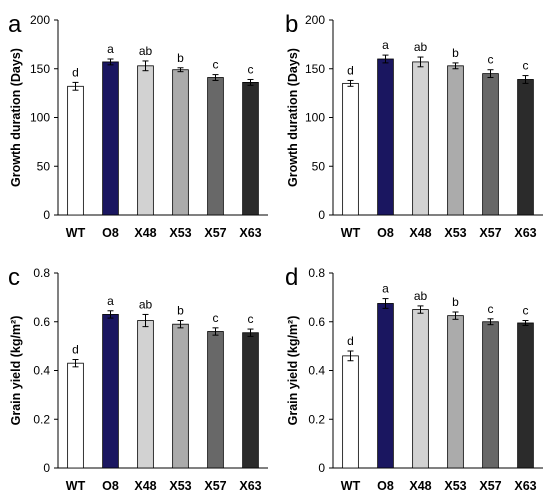 This screenshot has height=500, width=550. What do you see at coordinates (291, 24) in the screenshot?
I see `panel-label: b` at bounding box center [291, 24].